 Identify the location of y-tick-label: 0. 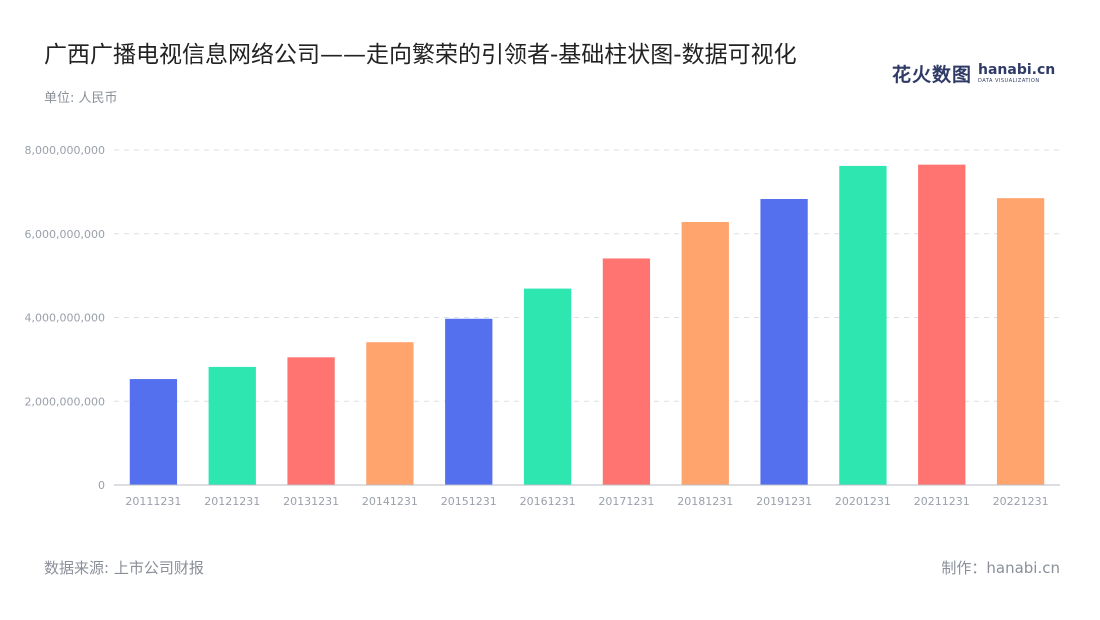
(101, 485).